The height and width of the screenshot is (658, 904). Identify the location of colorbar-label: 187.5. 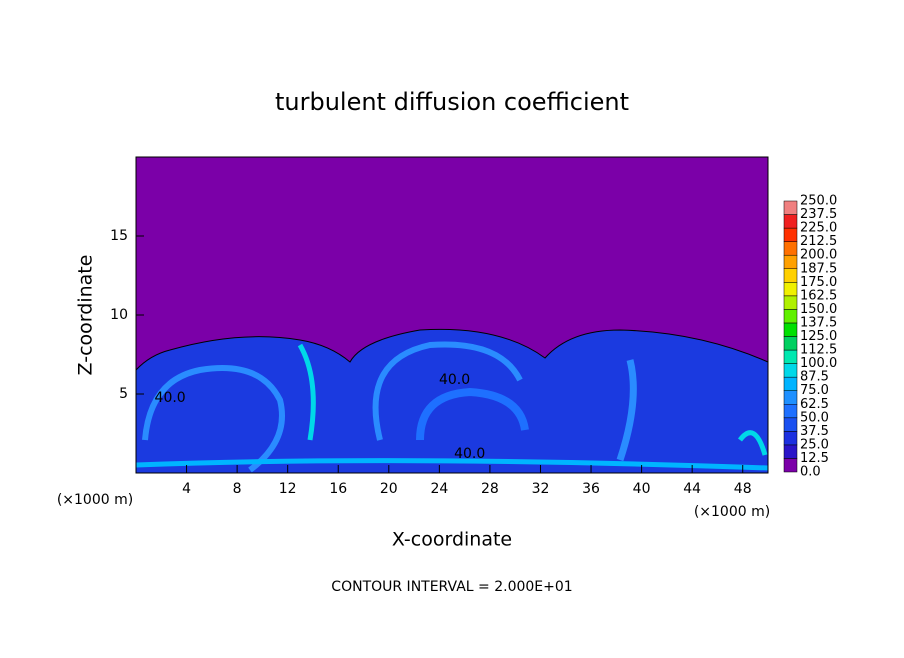
(818, 268).